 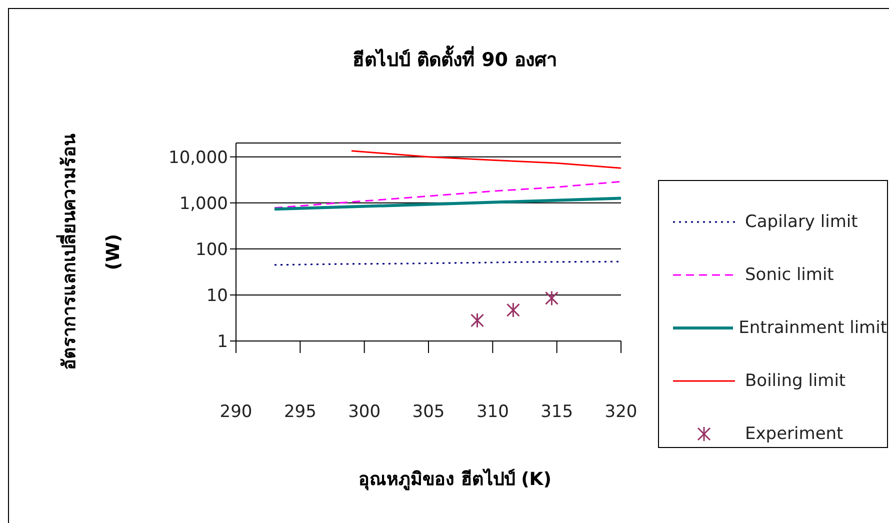 What do you see at coordinates (212, 250) in the screenshot?
I see `y-tick-label: 100` at bounding box center [212, 250].